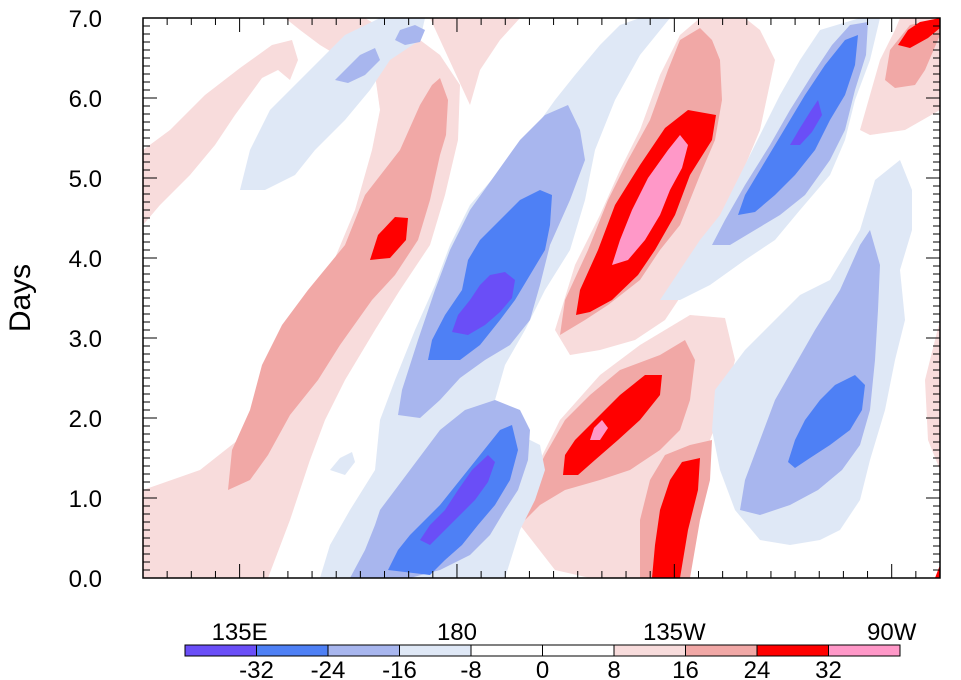 The width and height of the screenshot is (961, 680). Describe the element at coordinates (410, 35) in the screenshot. I see `moderate-negative-contour-top2` at that location.